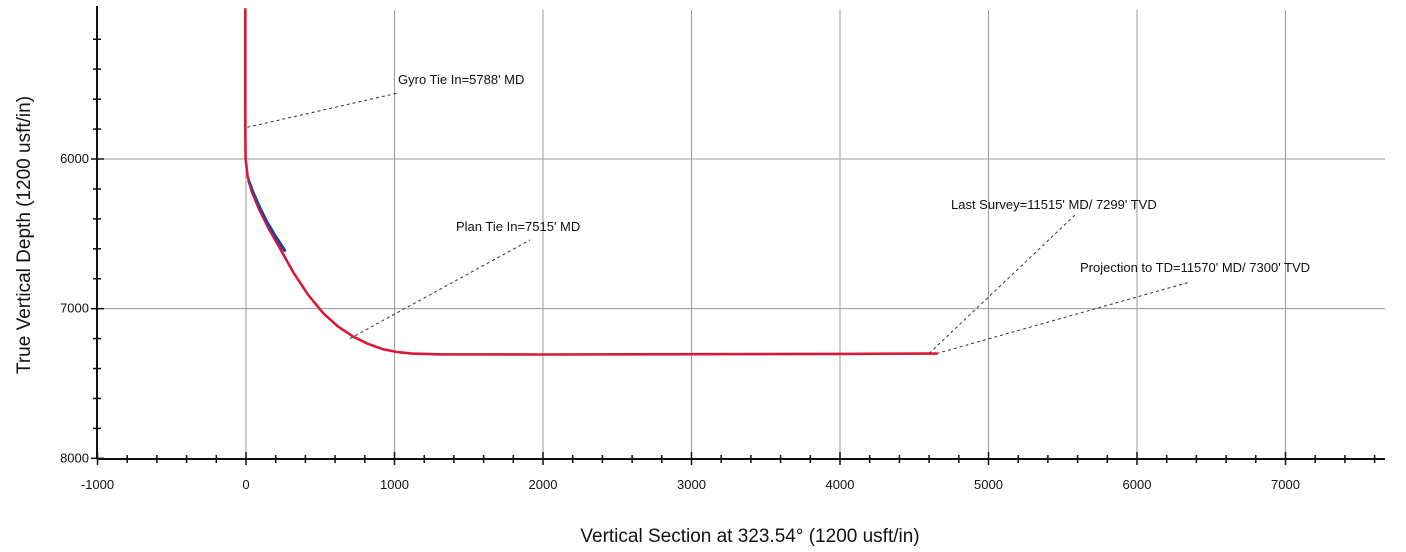 This screenshot has height=552, width=1406. What do you see at coordinates (543, 484) in the screenshot?
I see `x-tick-label: 2000` at bounding box center [543, 484].